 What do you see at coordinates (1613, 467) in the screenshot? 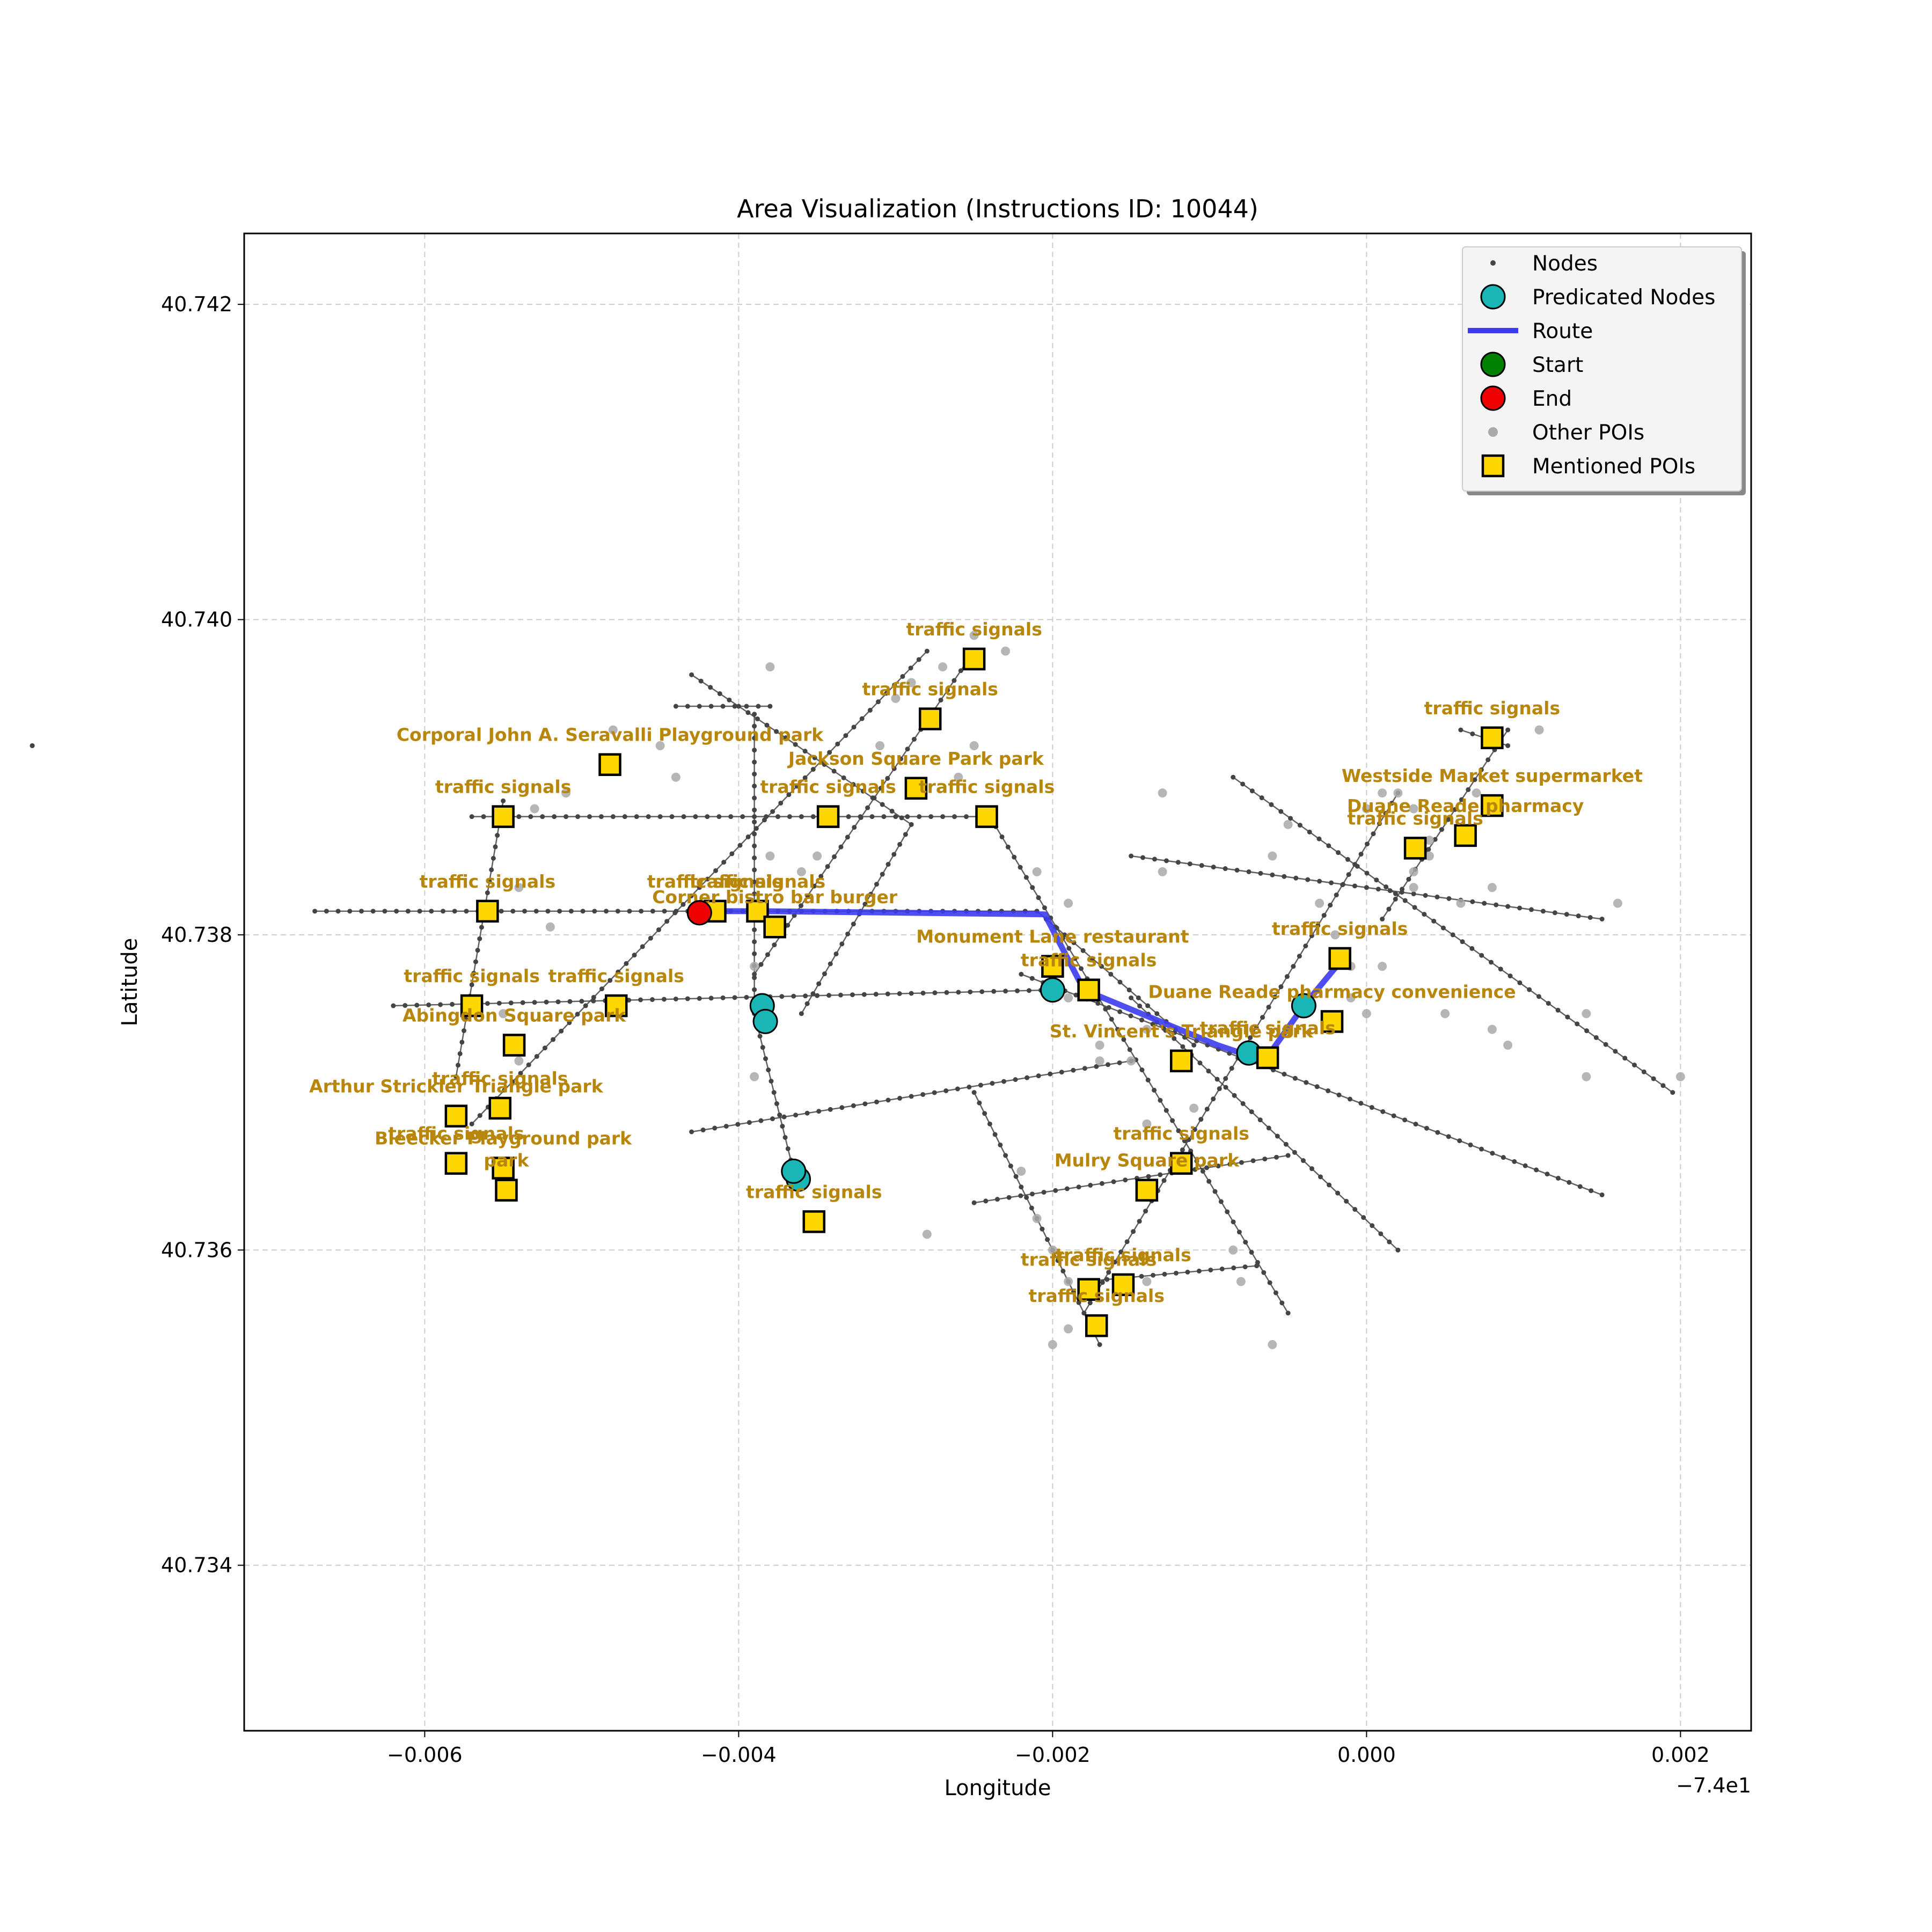
I see `legend-label: Mentioned POIs` at bounding box center [1613, 467].